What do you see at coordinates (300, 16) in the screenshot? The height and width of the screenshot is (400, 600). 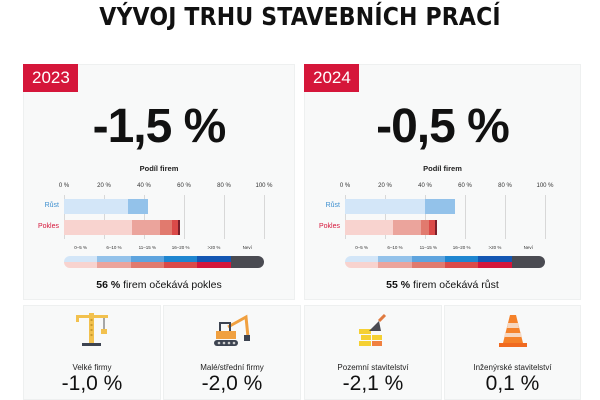 I see `page-title: VÝVOJ TRHU STAVEBNÍCH PRACÍ` at bounding box center [300, 16].